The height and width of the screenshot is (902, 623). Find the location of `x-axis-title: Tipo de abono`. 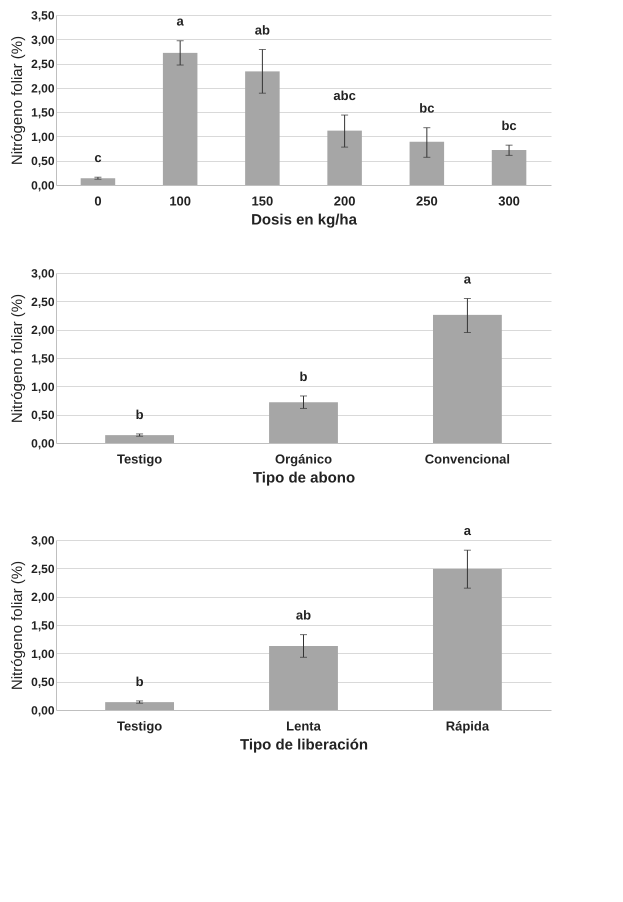

x-axis-title: Tipo de abono is located at coordinates (304, 478).